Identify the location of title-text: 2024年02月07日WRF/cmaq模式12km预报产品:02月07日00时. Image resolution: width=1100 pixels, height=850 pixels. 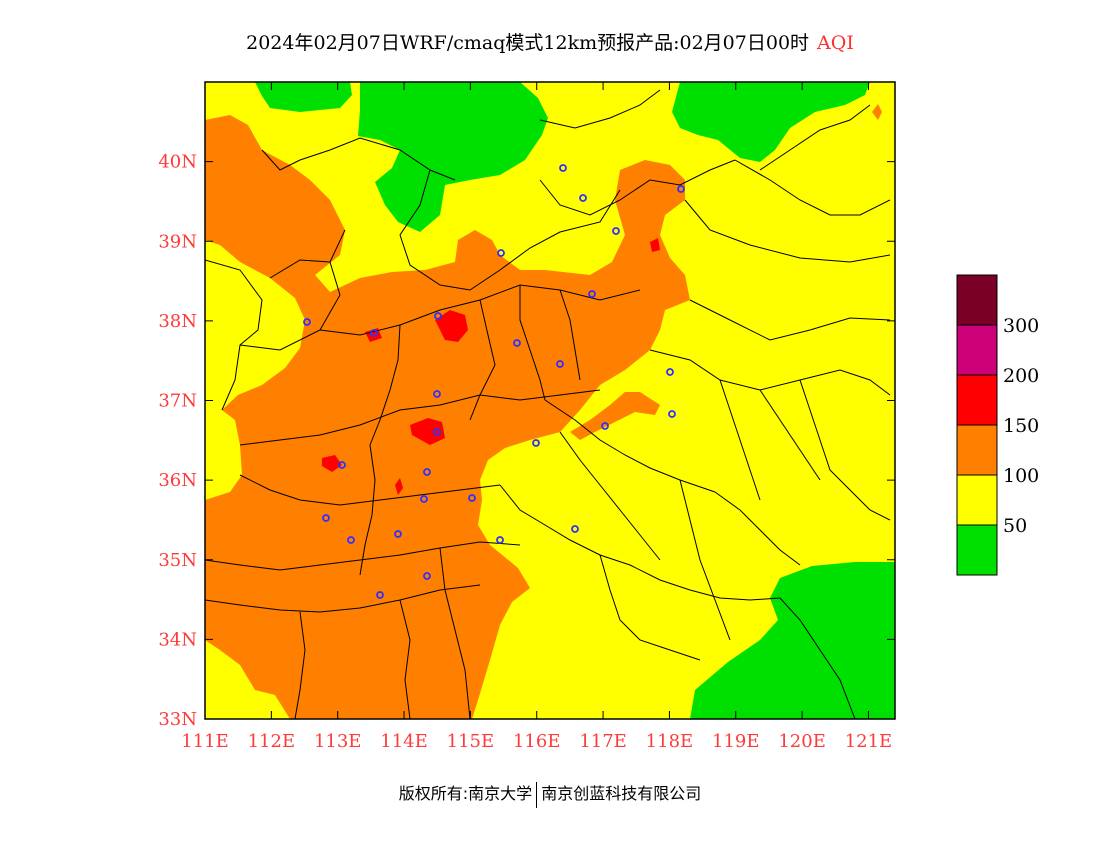
(528, 43).